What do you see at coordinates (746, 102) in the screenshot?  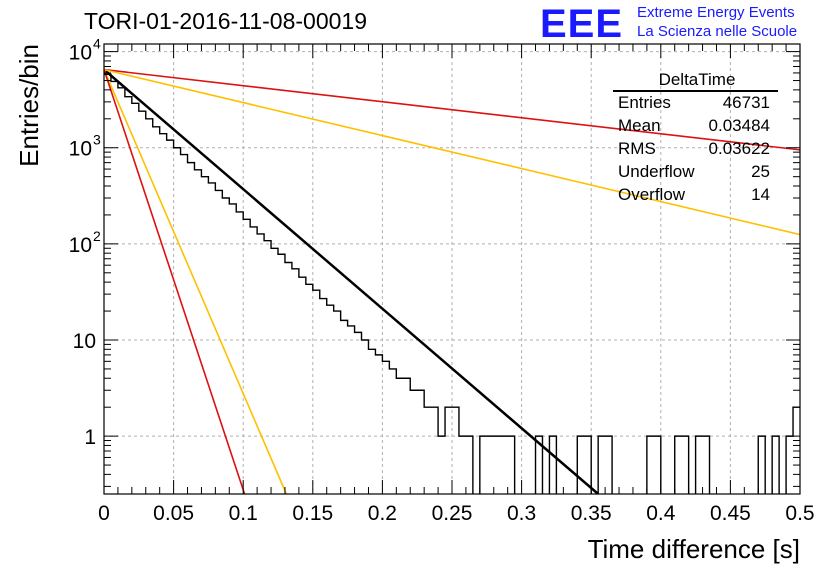 I see `stats-value: 46731` at bounding box center [746, 102].